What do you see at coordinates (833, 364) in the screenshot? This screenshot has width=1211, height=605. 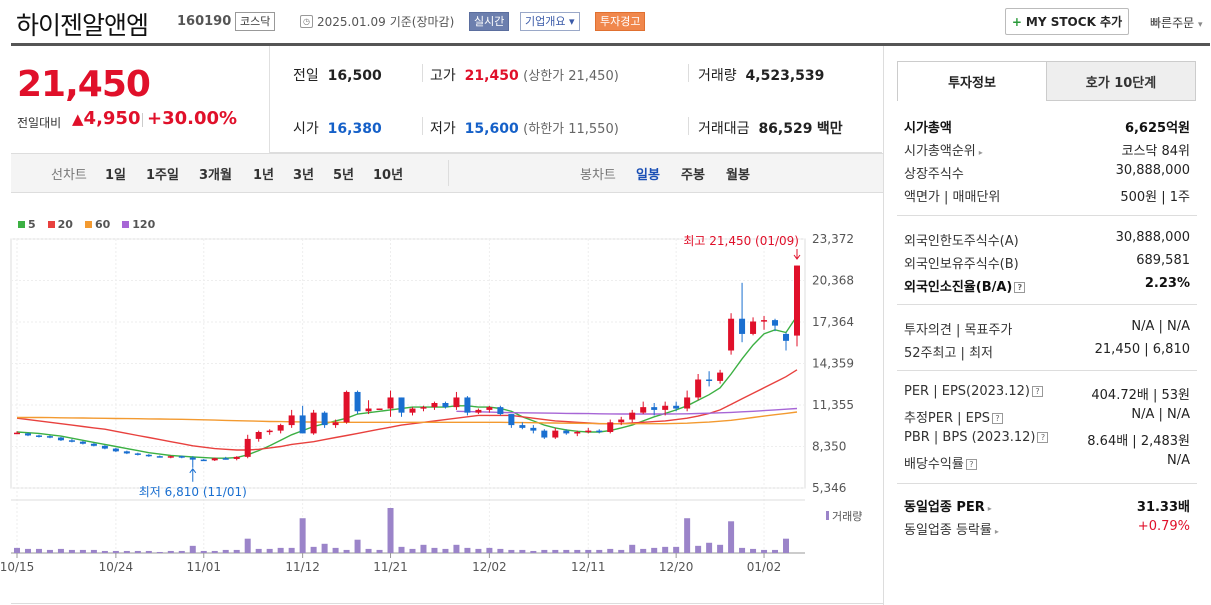 I see `y-tick-label: 14,359` at bounding box center [833, 364].